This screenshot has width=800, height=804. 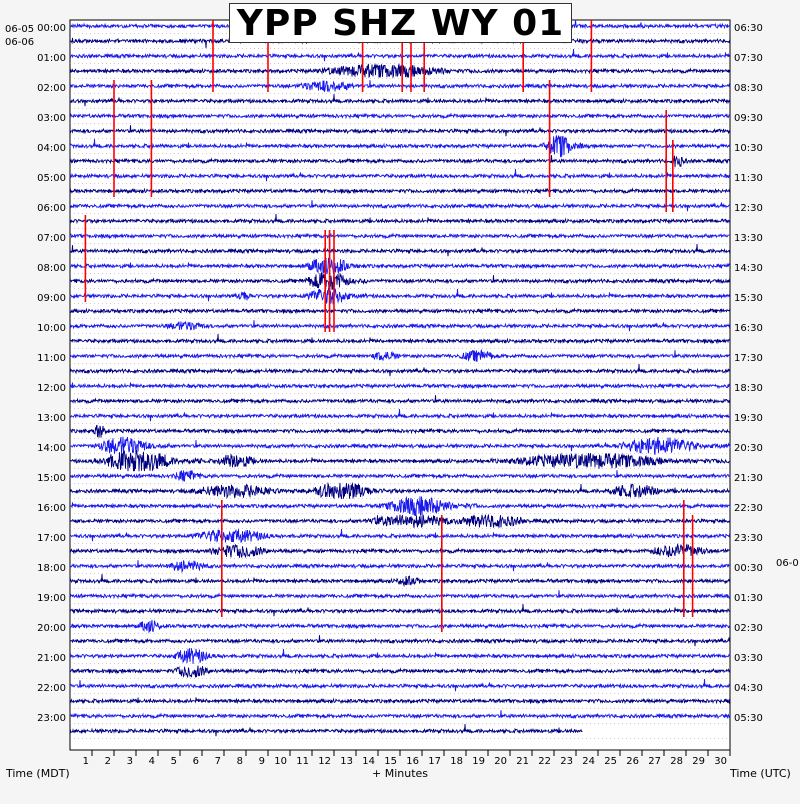 I want to click on x-tick-label: 14, so click(x=368, y=761).